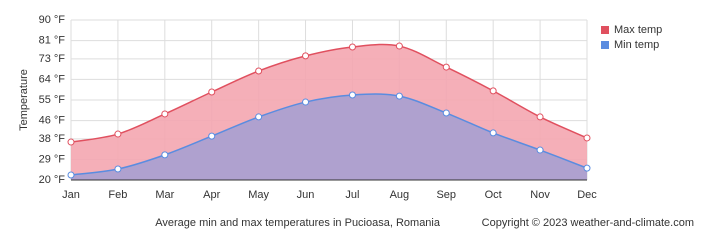 This screenshot has width=702, height=240. Describe the element at coordinates (587, 195) in the screenshot. I see `x-tick-label: Dec` at that location.